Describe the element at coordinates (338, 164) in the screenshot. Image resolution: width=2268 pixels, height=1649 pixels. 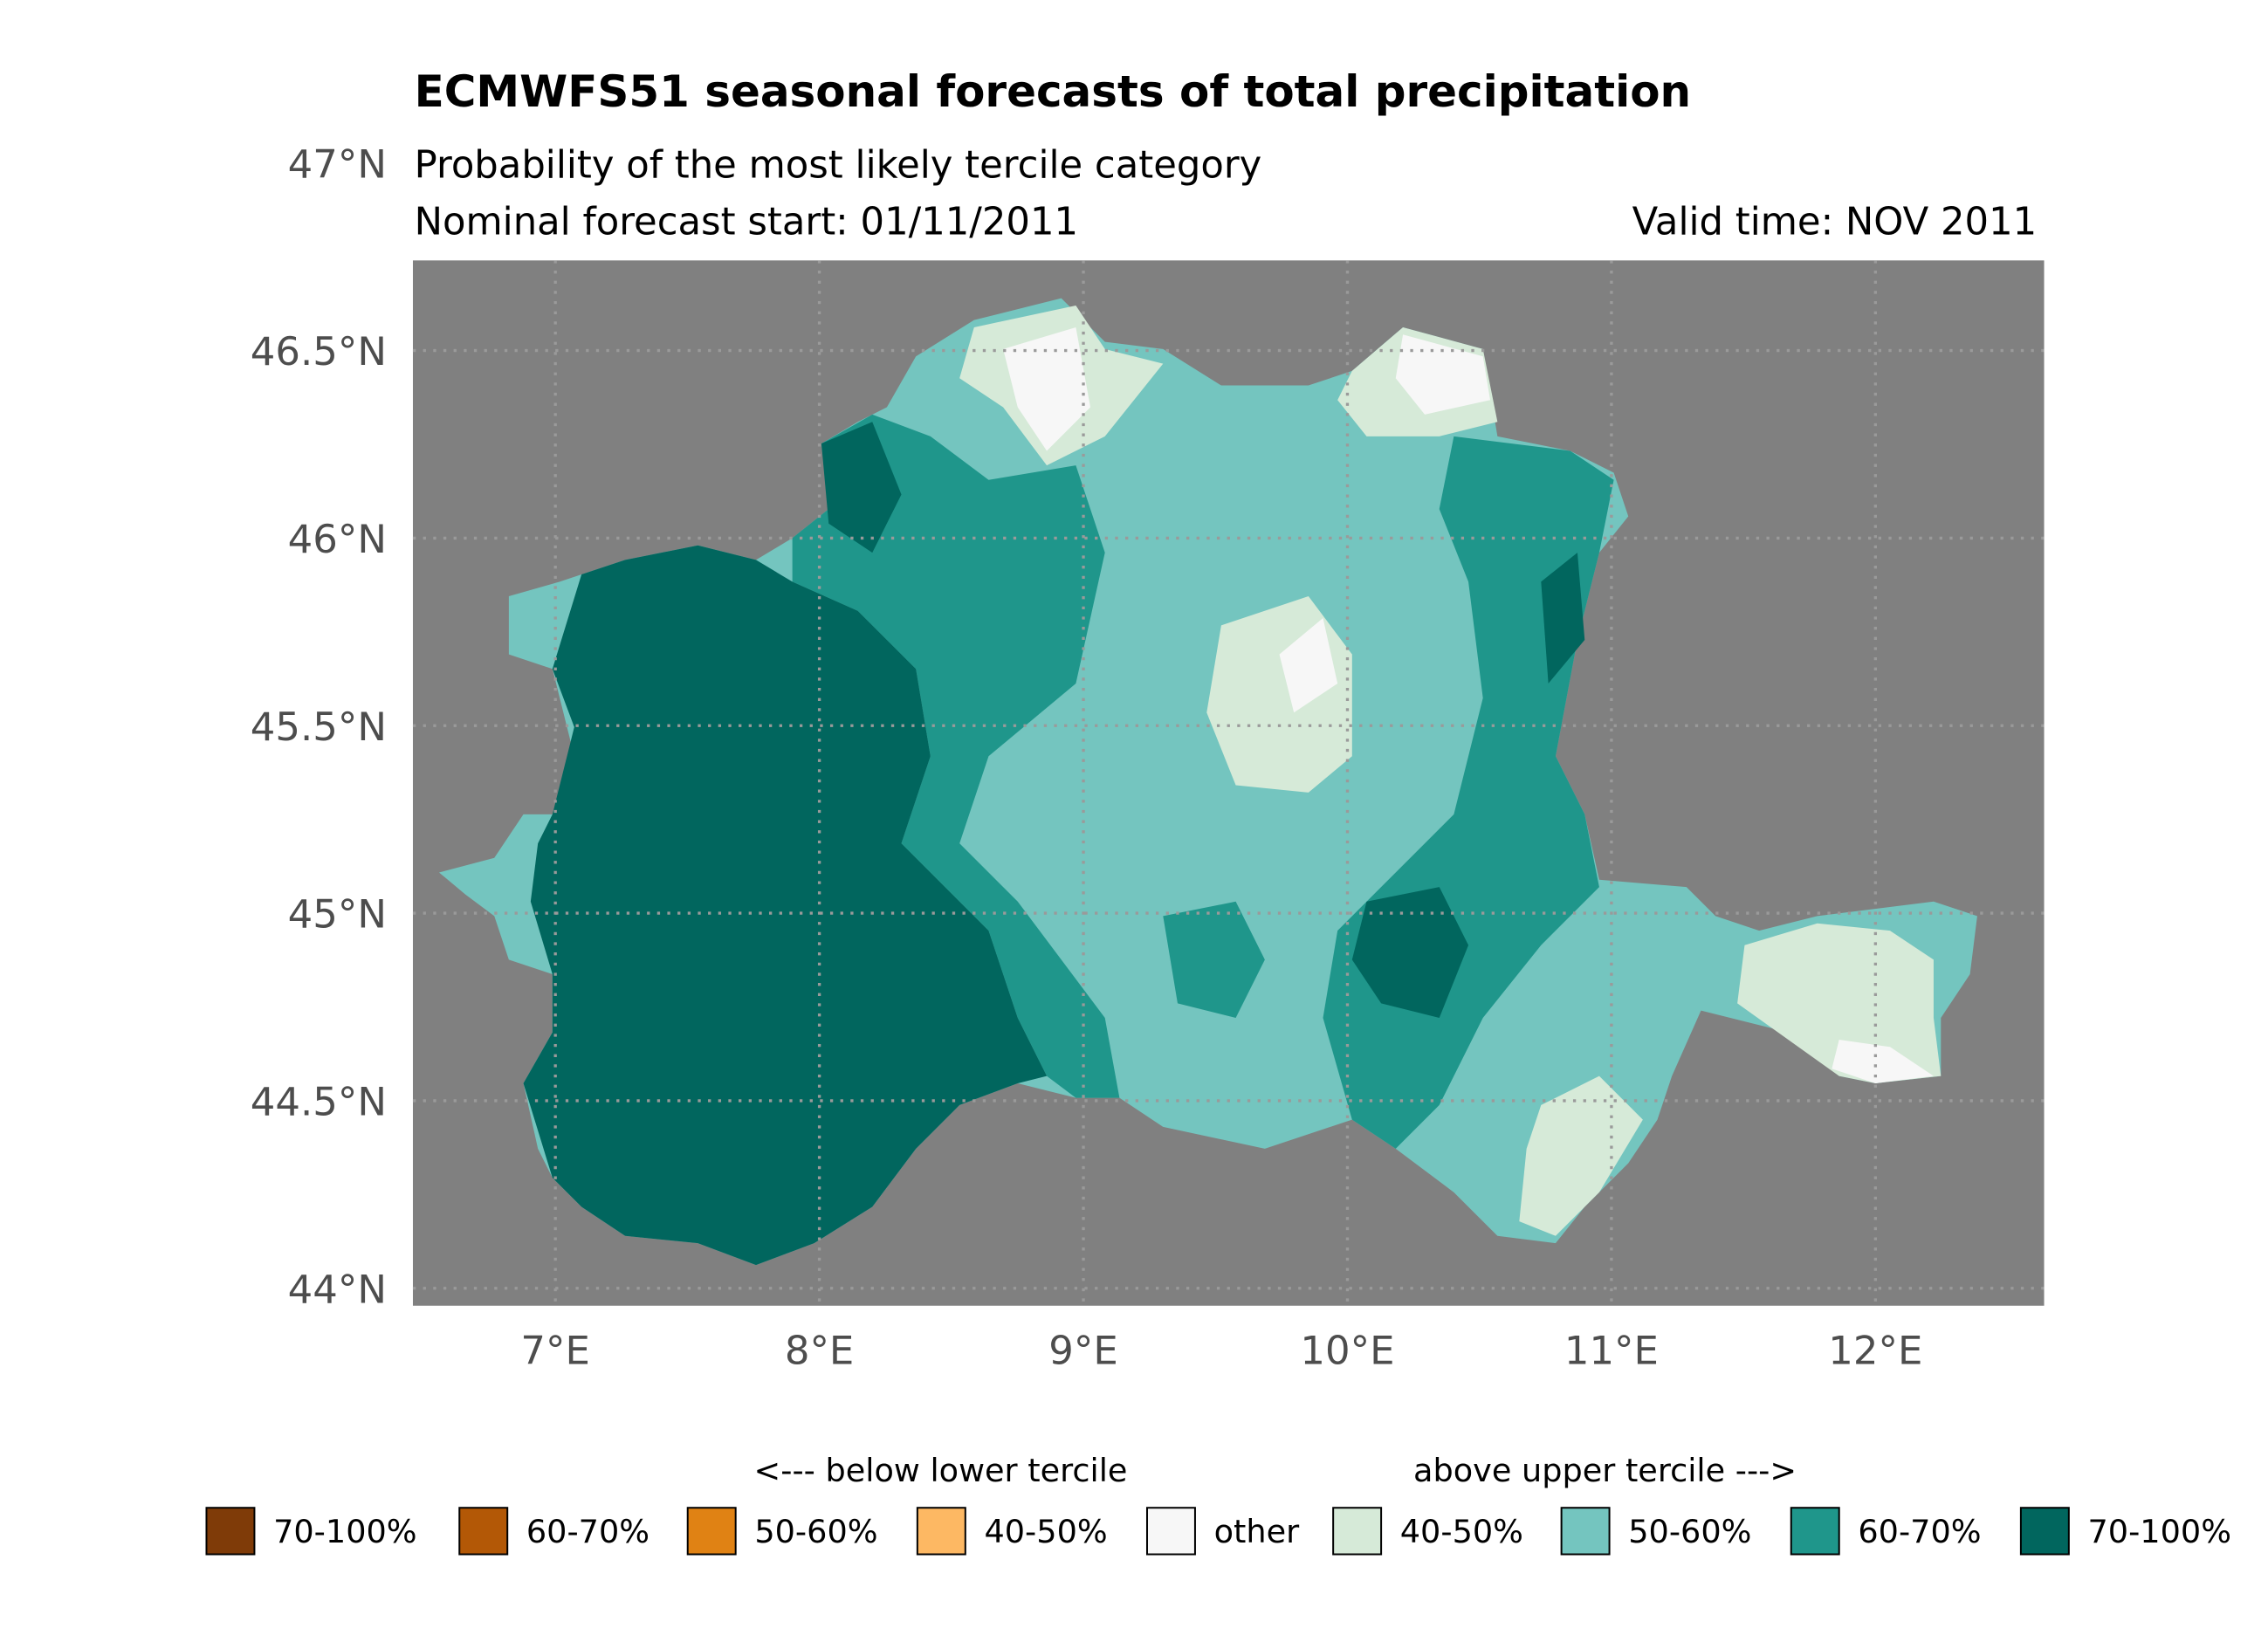
I see `y-tick-label: 47°N` at that location.